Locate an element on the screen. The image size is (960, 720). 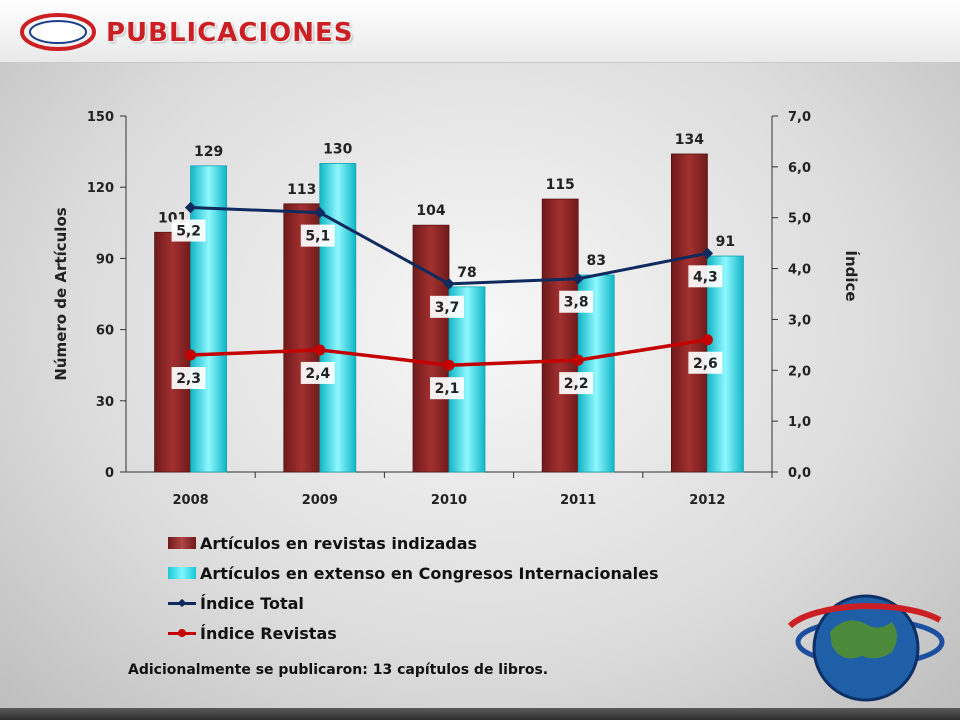
y-tick-label: 120 is located at coordinates (100, 188).